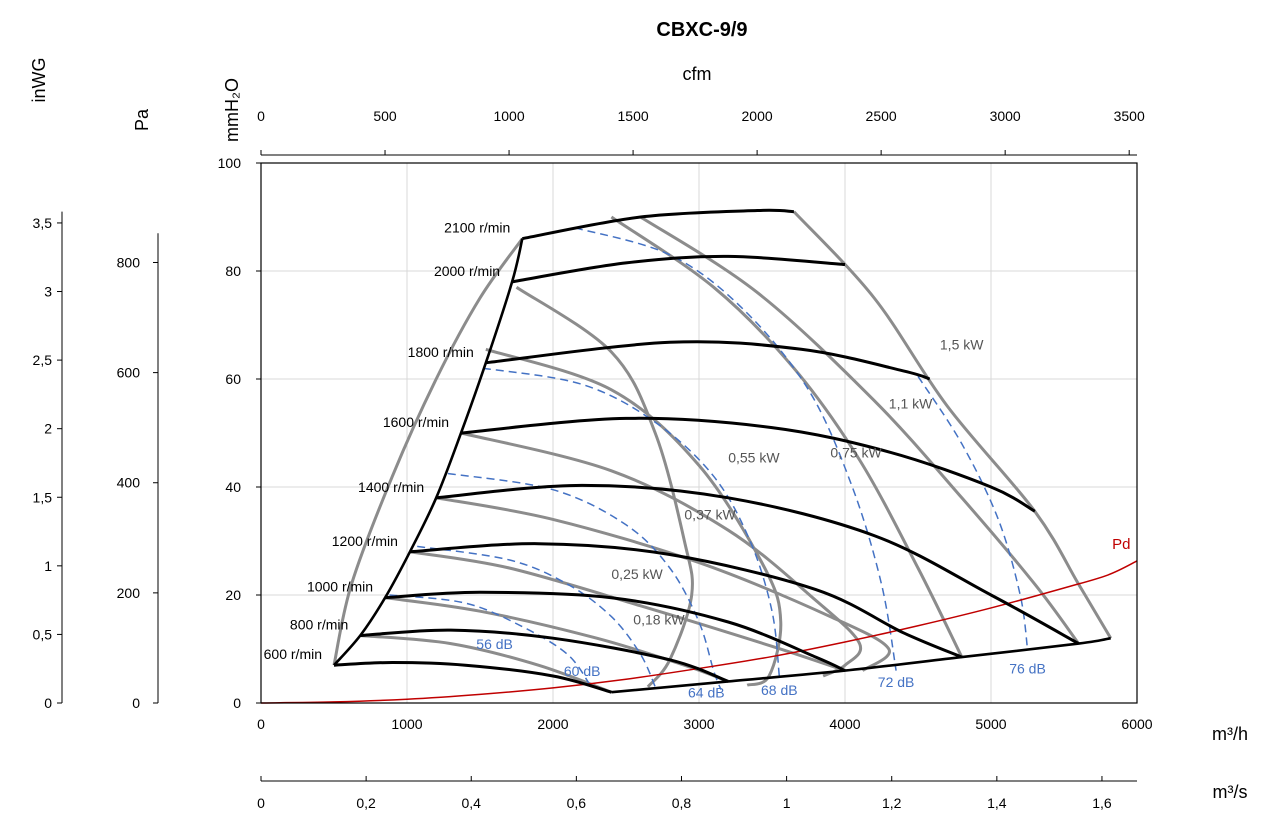 The height and width of the screenshot is (816, 1269). What do you see at coordinates (48, 292) in the screenshot?
I see `inwg-tick-label: 3` at bounding box center [48, 292].